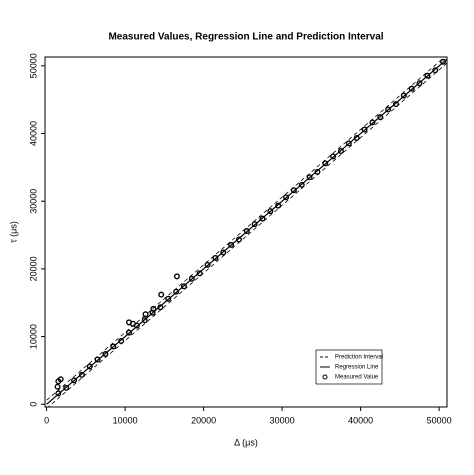  I want to click on x-tick-label: 50000, so click(439, 420).